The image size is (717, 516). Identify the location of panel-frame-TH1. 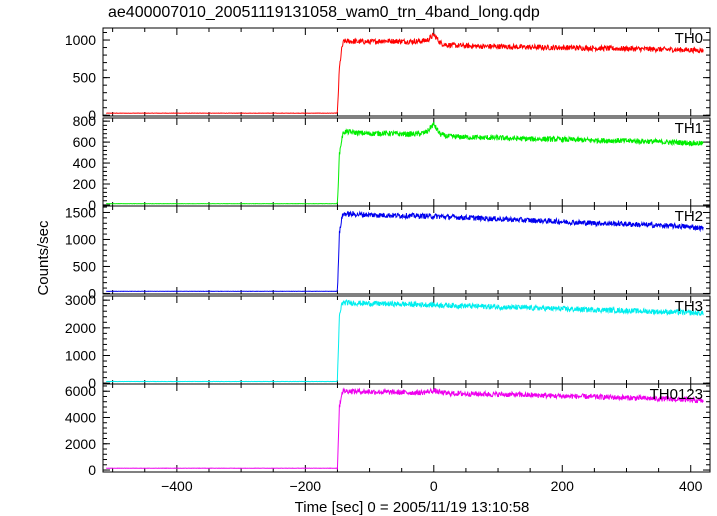
(406, 162).